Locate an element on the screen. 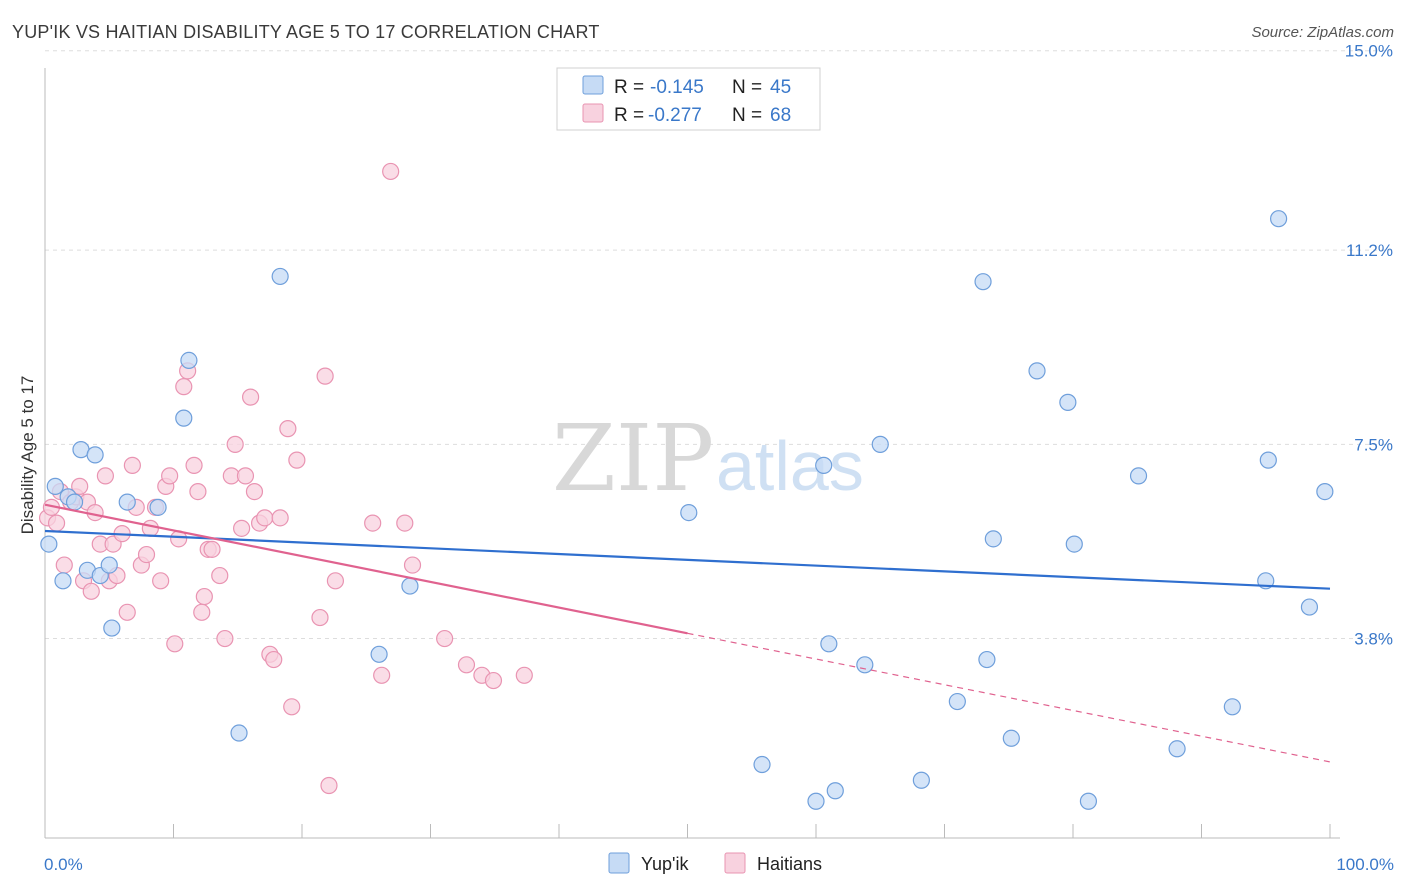  y-tick-label: 3.8% is located at coordinates (1373, 639).